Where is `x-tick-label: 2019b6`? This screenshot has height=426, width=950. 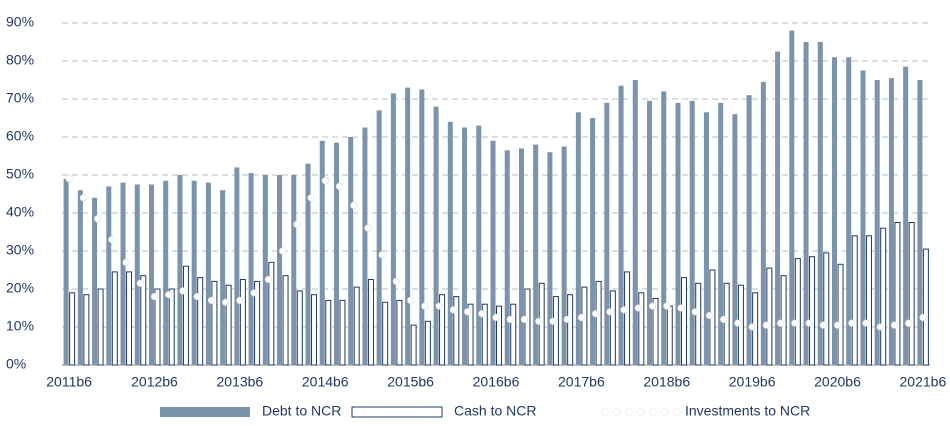 x-tick-label: 2019b6 is located at coordinates (752, 382).